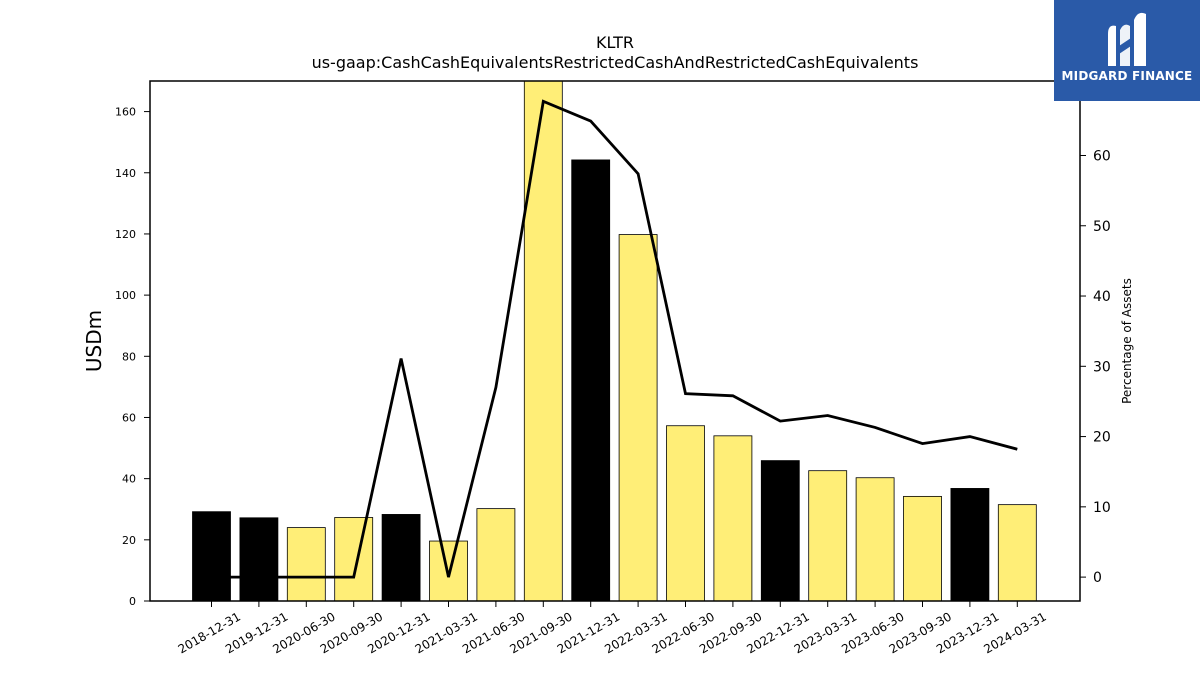 Image resolution: width=1200 pixels, height=675 pixels. Describe the element at coordinates (129, 540) in the screenshot. I see `y-tick-label: 20` at that location.